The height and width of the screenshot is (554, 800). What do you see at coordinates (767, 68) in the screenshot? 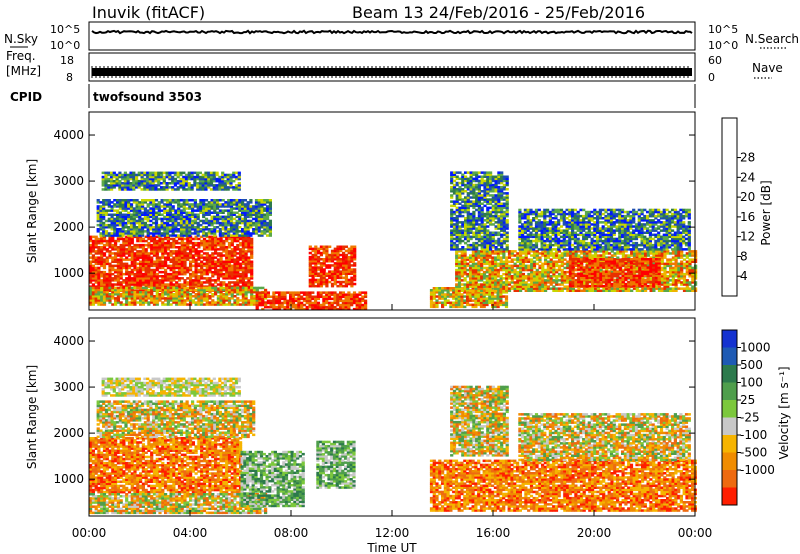
I see `nave-label: Nave` at bounding box center [767, 68].